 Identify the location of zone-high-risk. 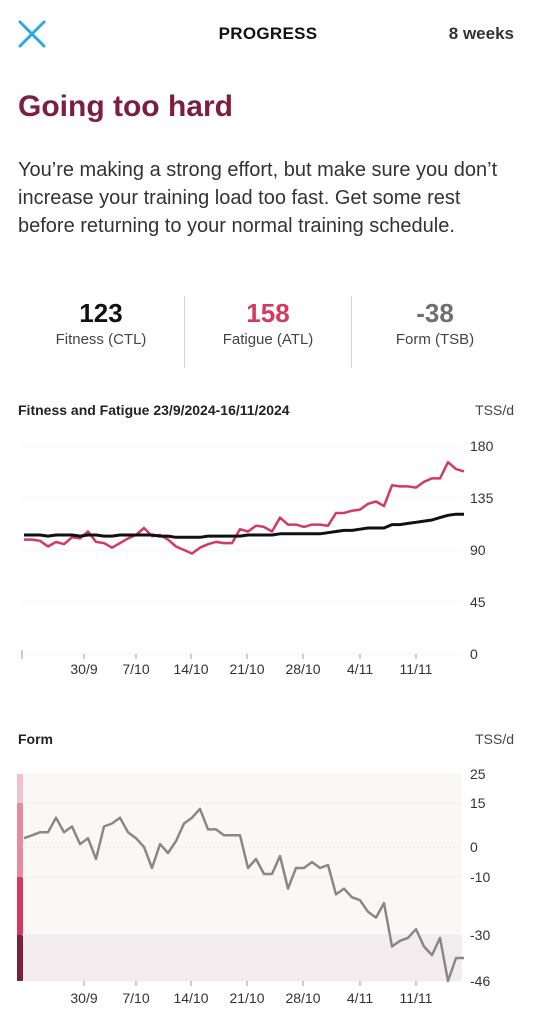
(242, 958).